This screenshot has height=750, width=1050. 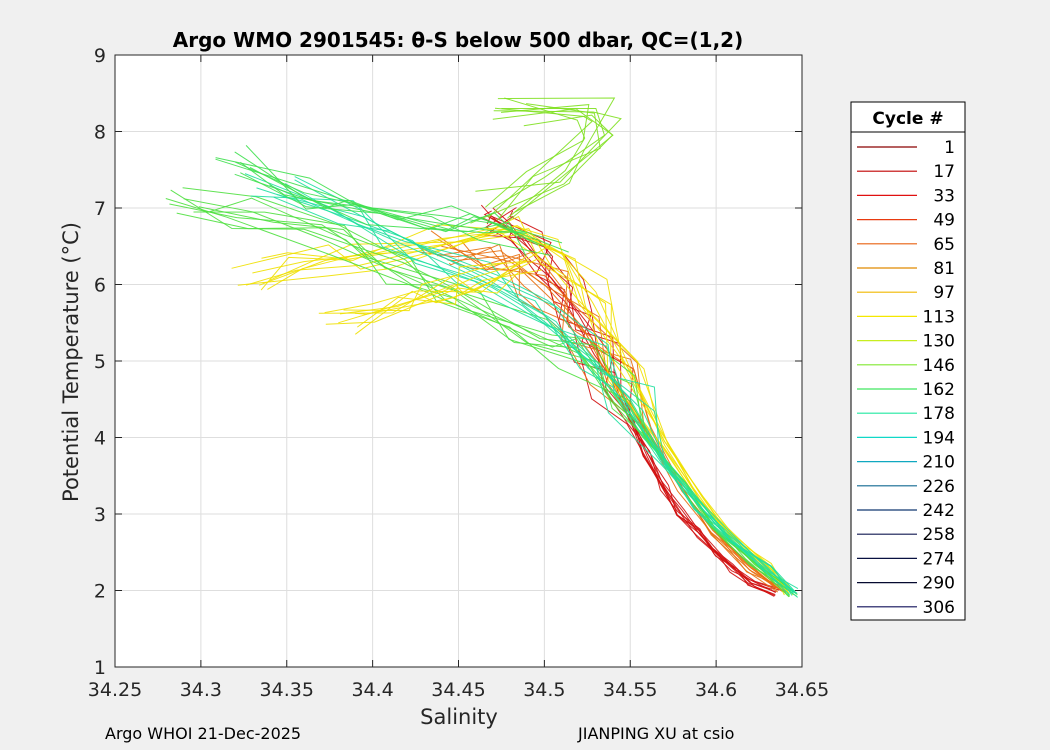 What do you see at coordinates (372, 690) in the screenshot?
I see `x-tick-label: 34.4` at bounding box center [372, 690].